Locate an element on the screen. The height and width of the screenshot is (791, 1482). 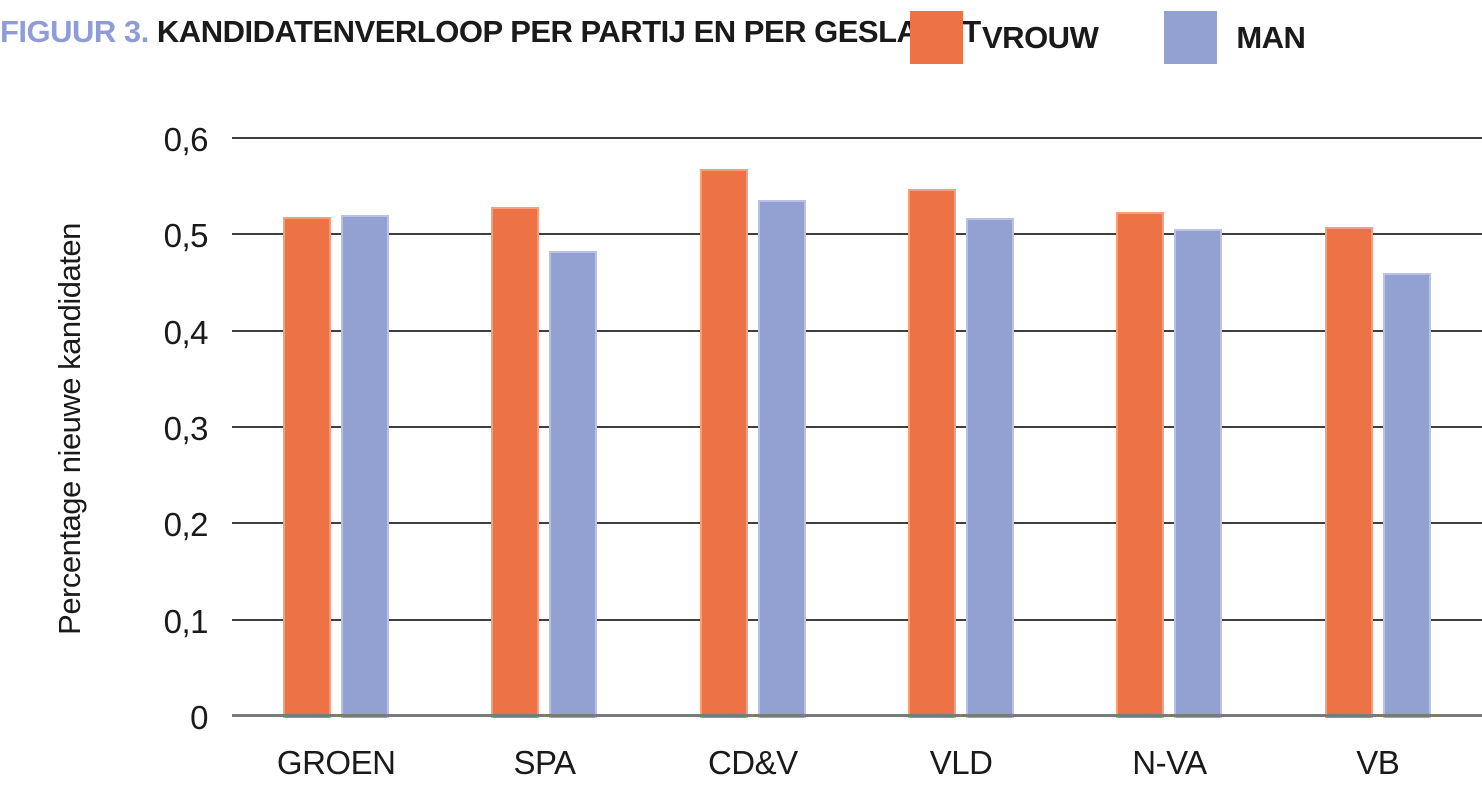
x-label-vb: VB is located at coordinates (1378, 762).